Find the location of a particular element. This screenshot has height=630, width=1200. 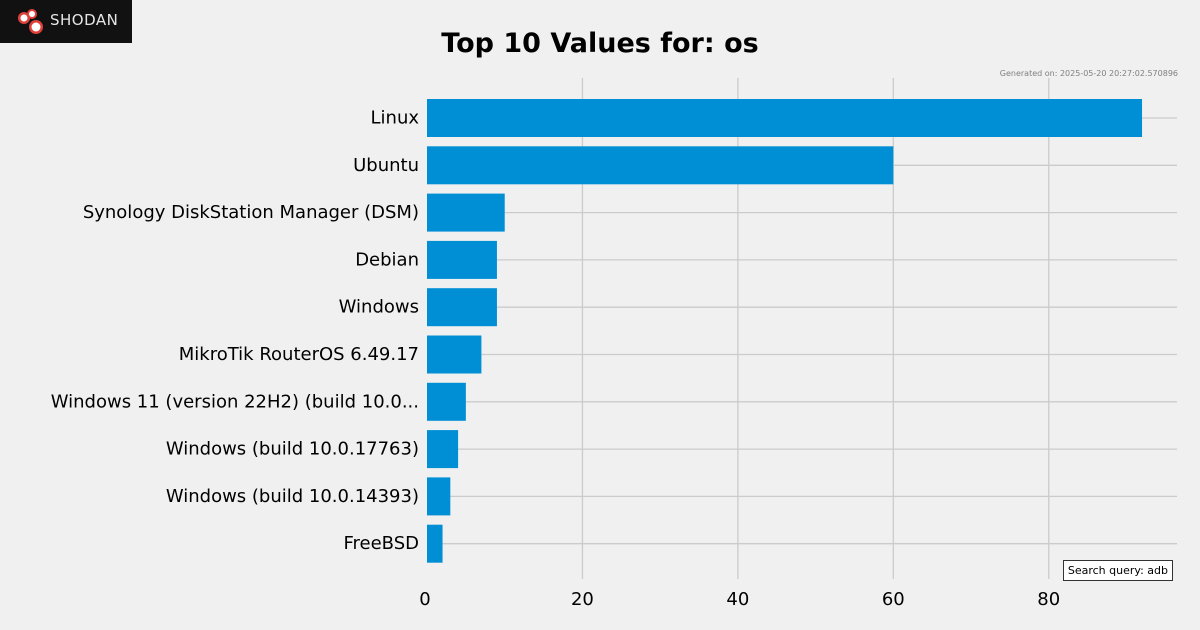

category-label: Linux is located at coordinates (395, 118).